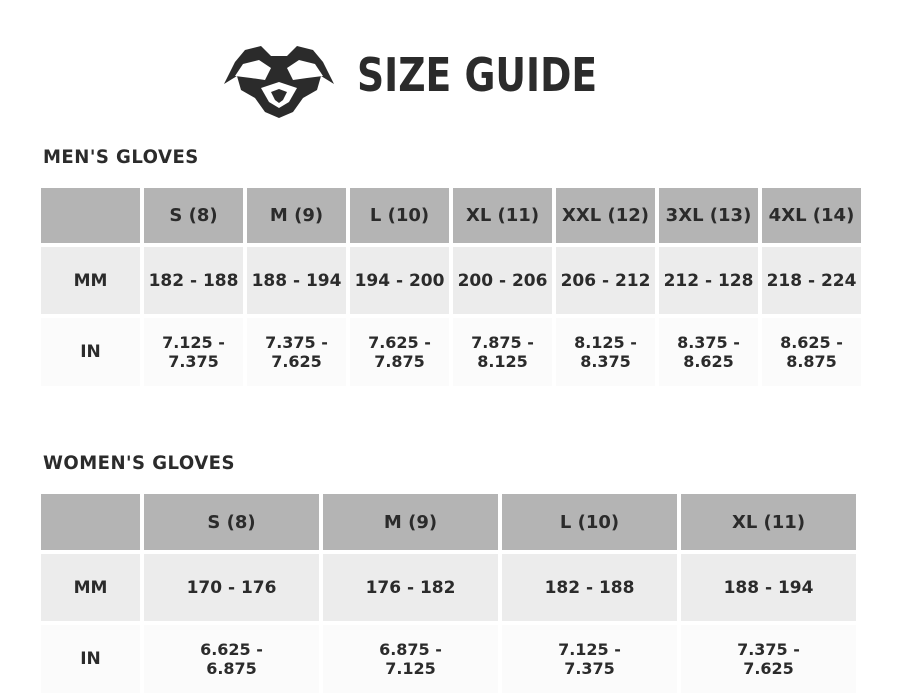 The width and height of the screenshot is (900, 700). Describe the element at coordinates (605, 280) in the screenshot. I see `mm-value: 206 - 212` at that location.